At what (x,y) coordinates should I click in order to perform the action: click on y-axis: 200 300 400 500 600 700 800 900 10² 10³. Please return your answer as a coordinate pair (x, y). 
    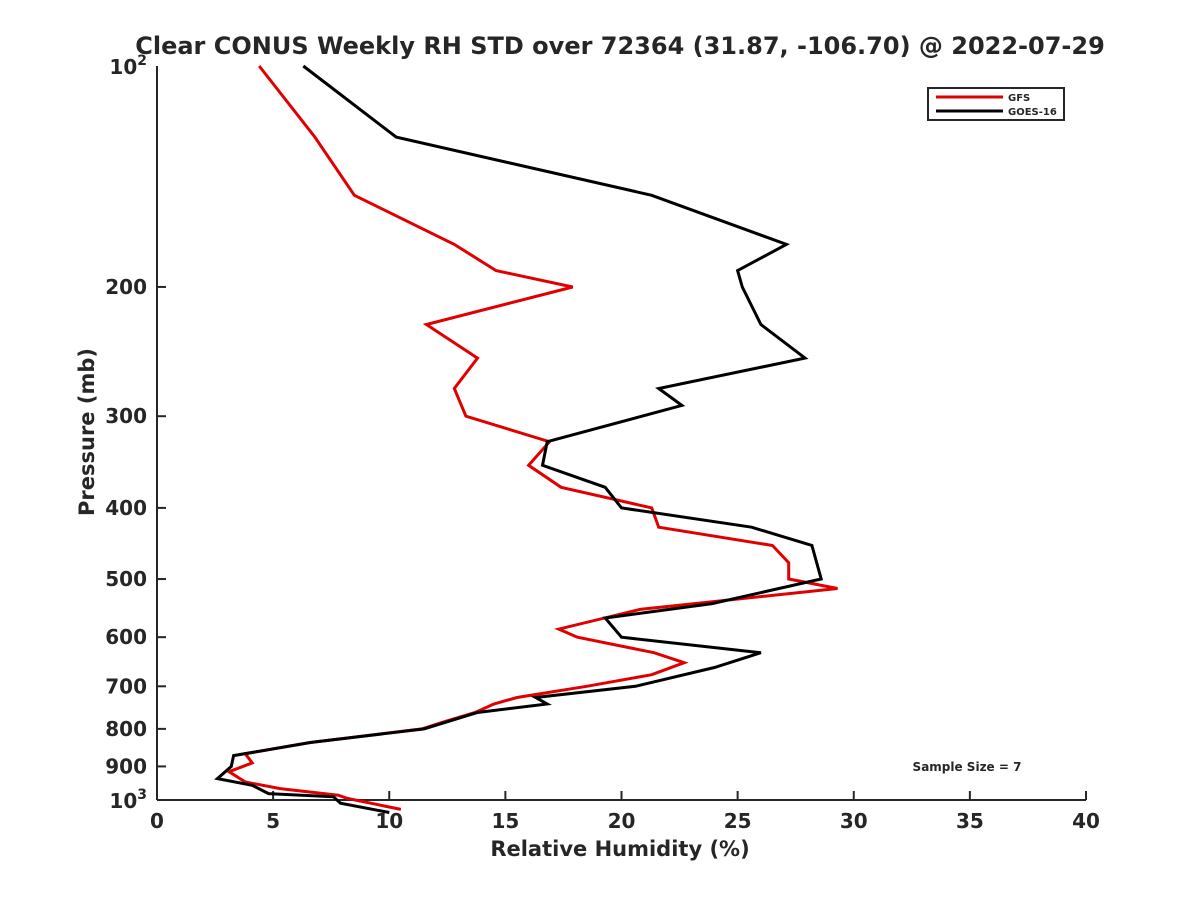
    Looking at the image, I should click on (135, 433).